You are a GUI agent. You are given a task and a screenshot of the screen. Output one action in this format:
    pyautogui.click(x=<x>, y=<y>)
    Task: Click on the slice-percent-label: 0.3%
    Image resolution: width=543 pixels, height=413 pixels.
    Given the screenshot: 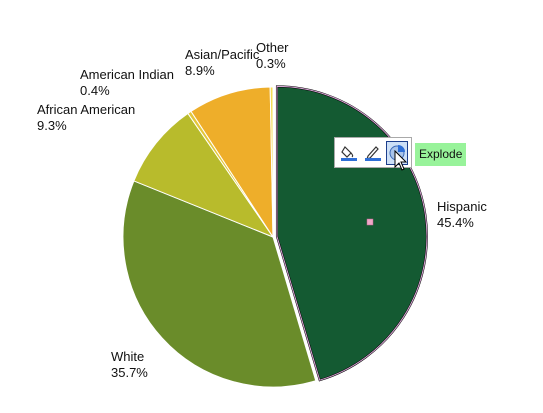 What is the action you would take?
    pyautogui.click(x=271, y=63)
    